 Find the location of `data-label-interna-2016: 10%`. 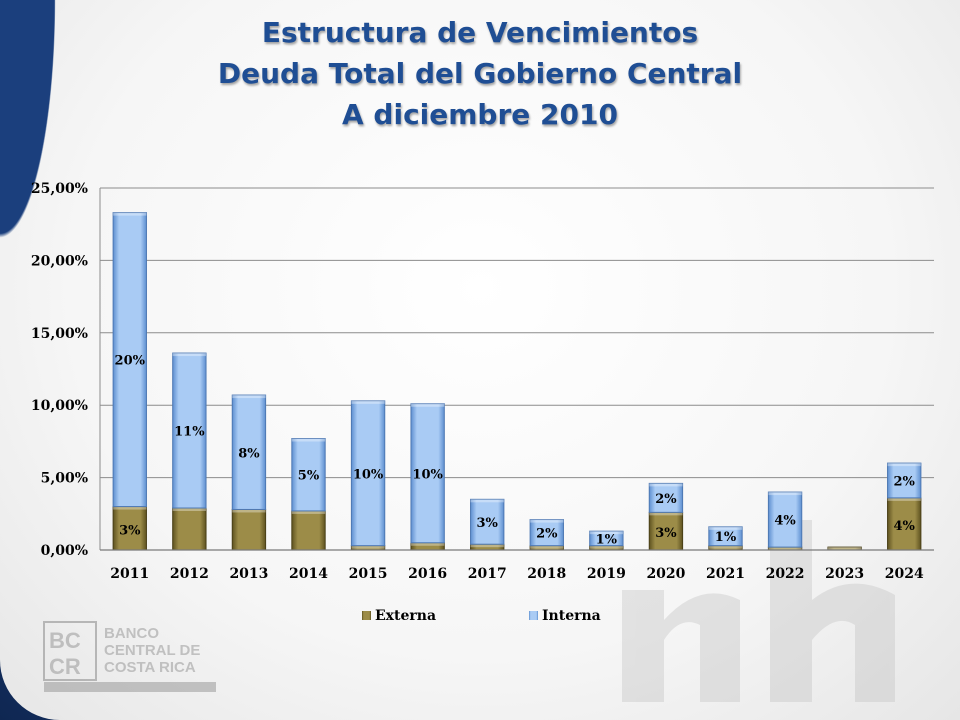

data-label-interna-2016: 10% is located at coordinates (427, 474).